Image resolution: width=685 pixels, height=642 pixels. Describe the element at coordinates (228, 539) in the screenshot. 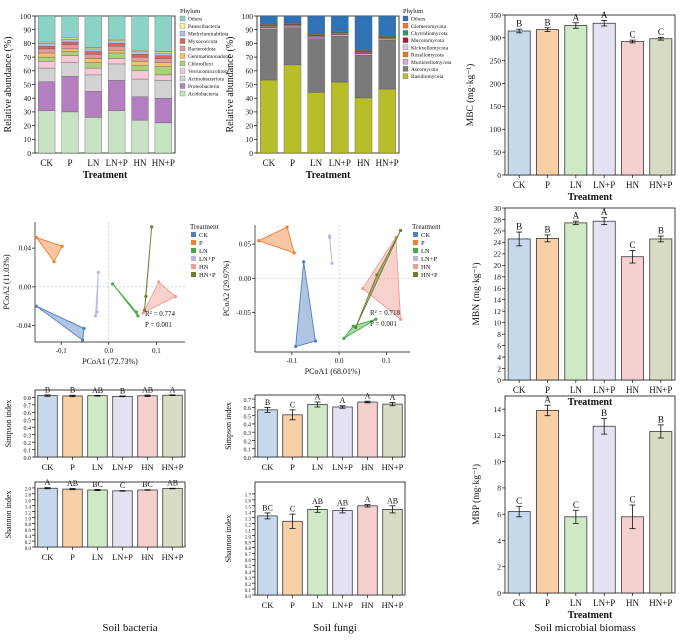

I see `y-axis-title: Shannon index` at that location.